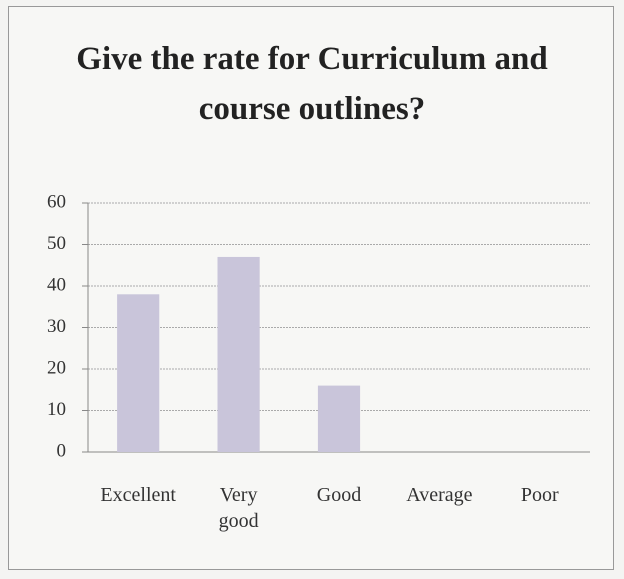  I want to click on x-tick-label: Excellent, so click(138, 495).